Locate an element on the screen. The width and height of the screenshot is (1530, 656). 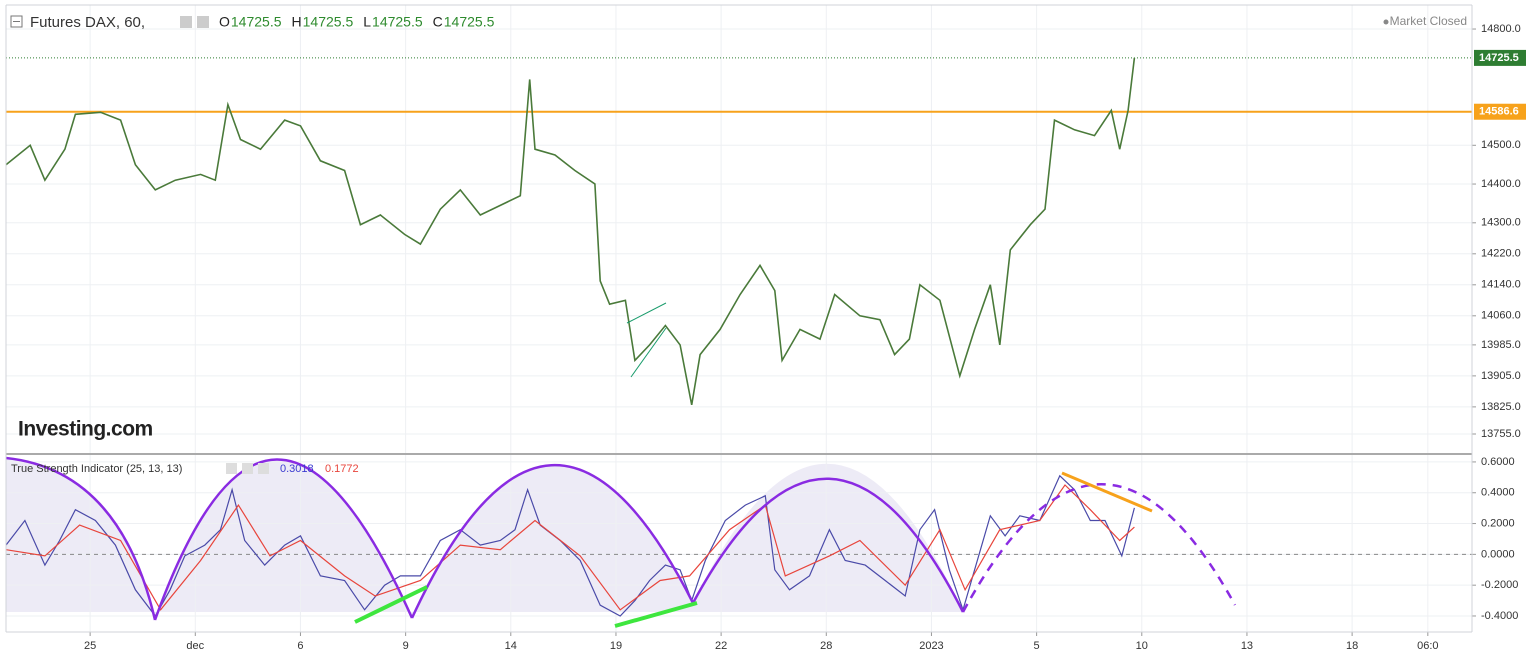
y-tick-label: 0.0000 is located at coordinates (1498, 554).